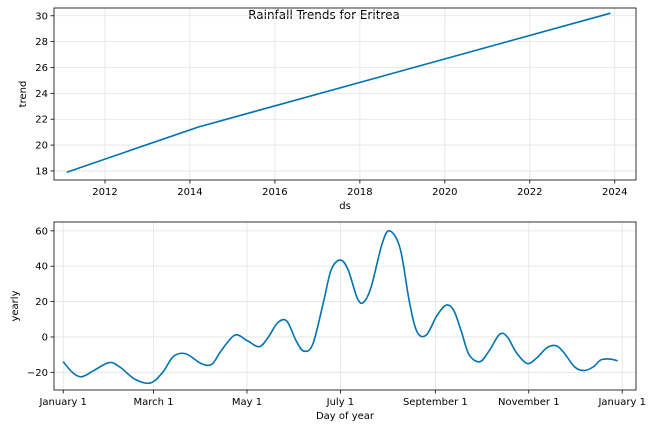  What do you see at coordinates (15, 305) in the screenshot?
I see `y-axis-label: yearly` at bounding box center [15, 305].